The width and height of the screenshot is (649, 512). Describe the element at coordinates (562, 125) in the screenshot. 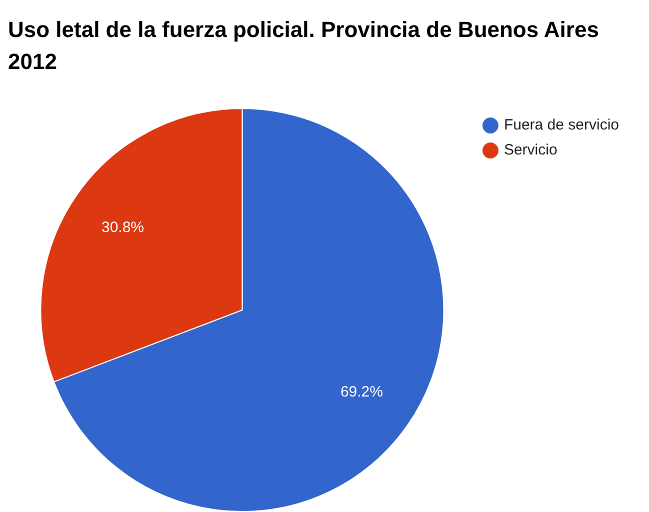

I see `legend-label: Fuera de servicio` at that location.